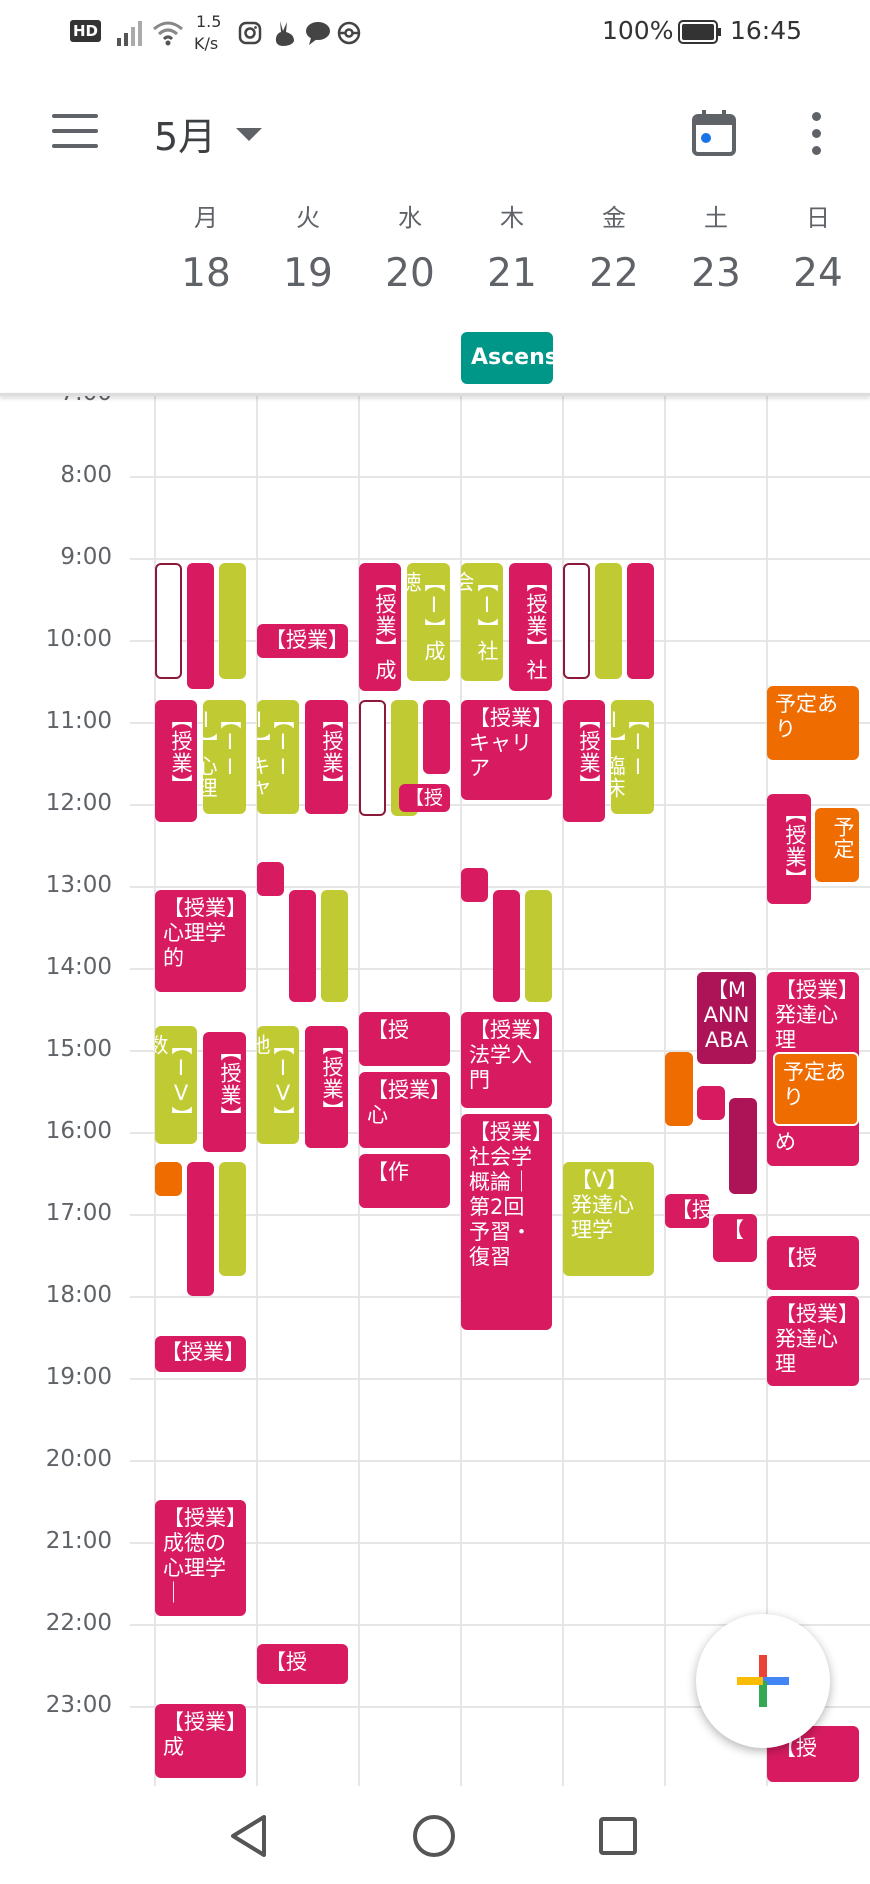 The width and height of the screenshot is (870, 1884). Describe the element at coordinates (512, 218) in the screenshot. I see `day-of-week: 木` at that location.